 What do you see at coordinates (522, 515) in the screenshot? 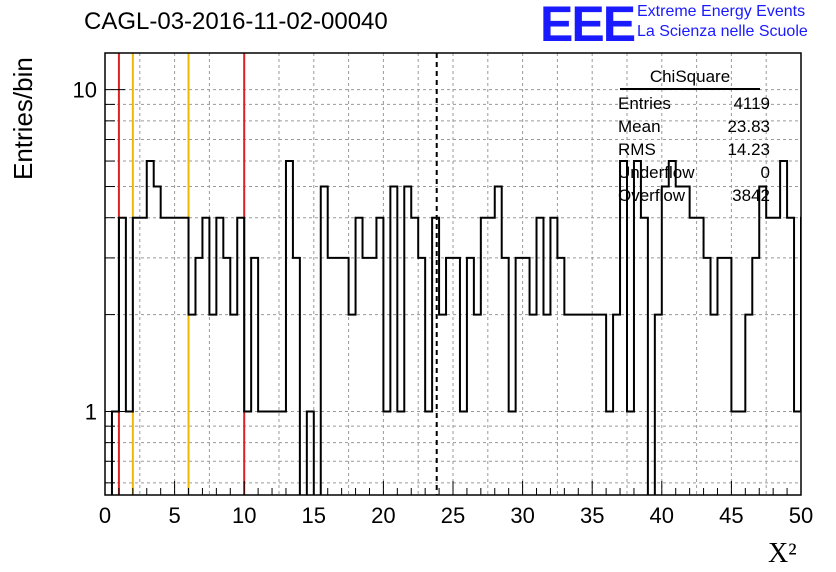
I see `x-tick-label: 30` at bounding box center [522, 515].